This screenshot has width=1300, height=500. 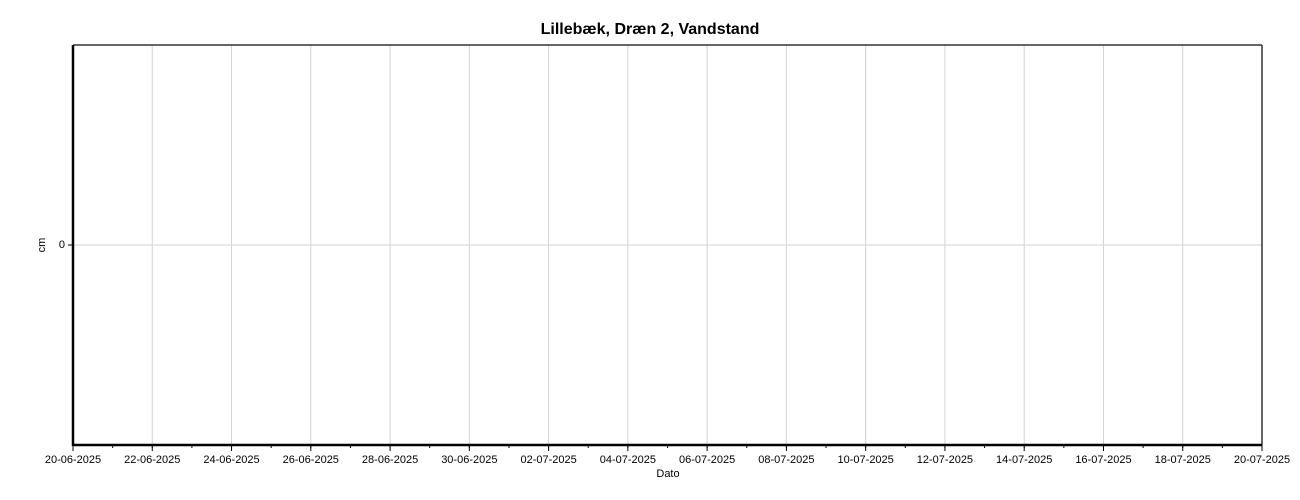 What do you see at coordinates (311, 460) in the screenshot?
I see `x-tick-label: 26-06-2025` at bounding box center [311, 460].